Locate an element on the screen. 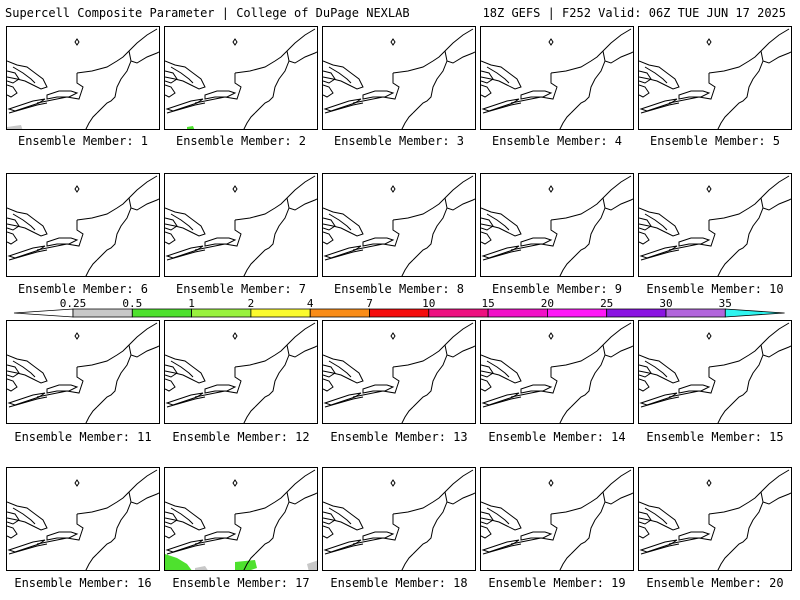  member-label: Ensemble Member: 8 is located at coordinates (399, 289).